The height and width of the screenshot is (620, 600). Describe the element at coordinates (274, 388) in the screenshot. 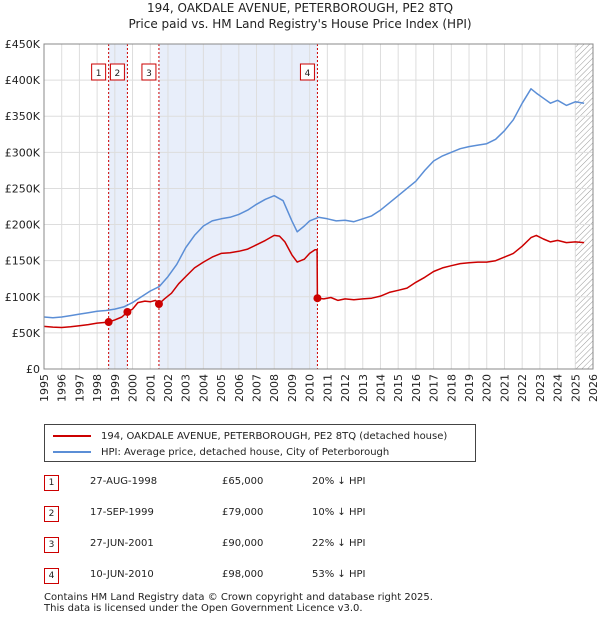

I see `x-tick-label: 2008` at that location.